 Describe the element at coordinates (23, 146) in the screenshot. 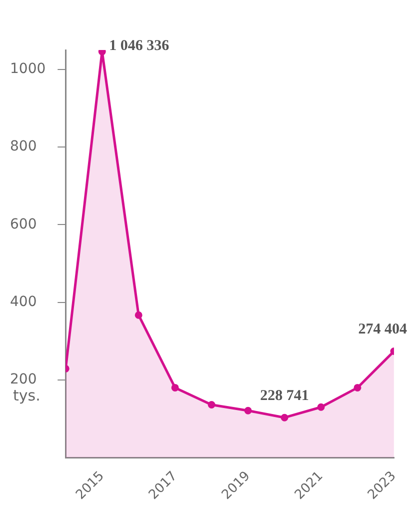

I see `y-tick-label: 800` at that location.